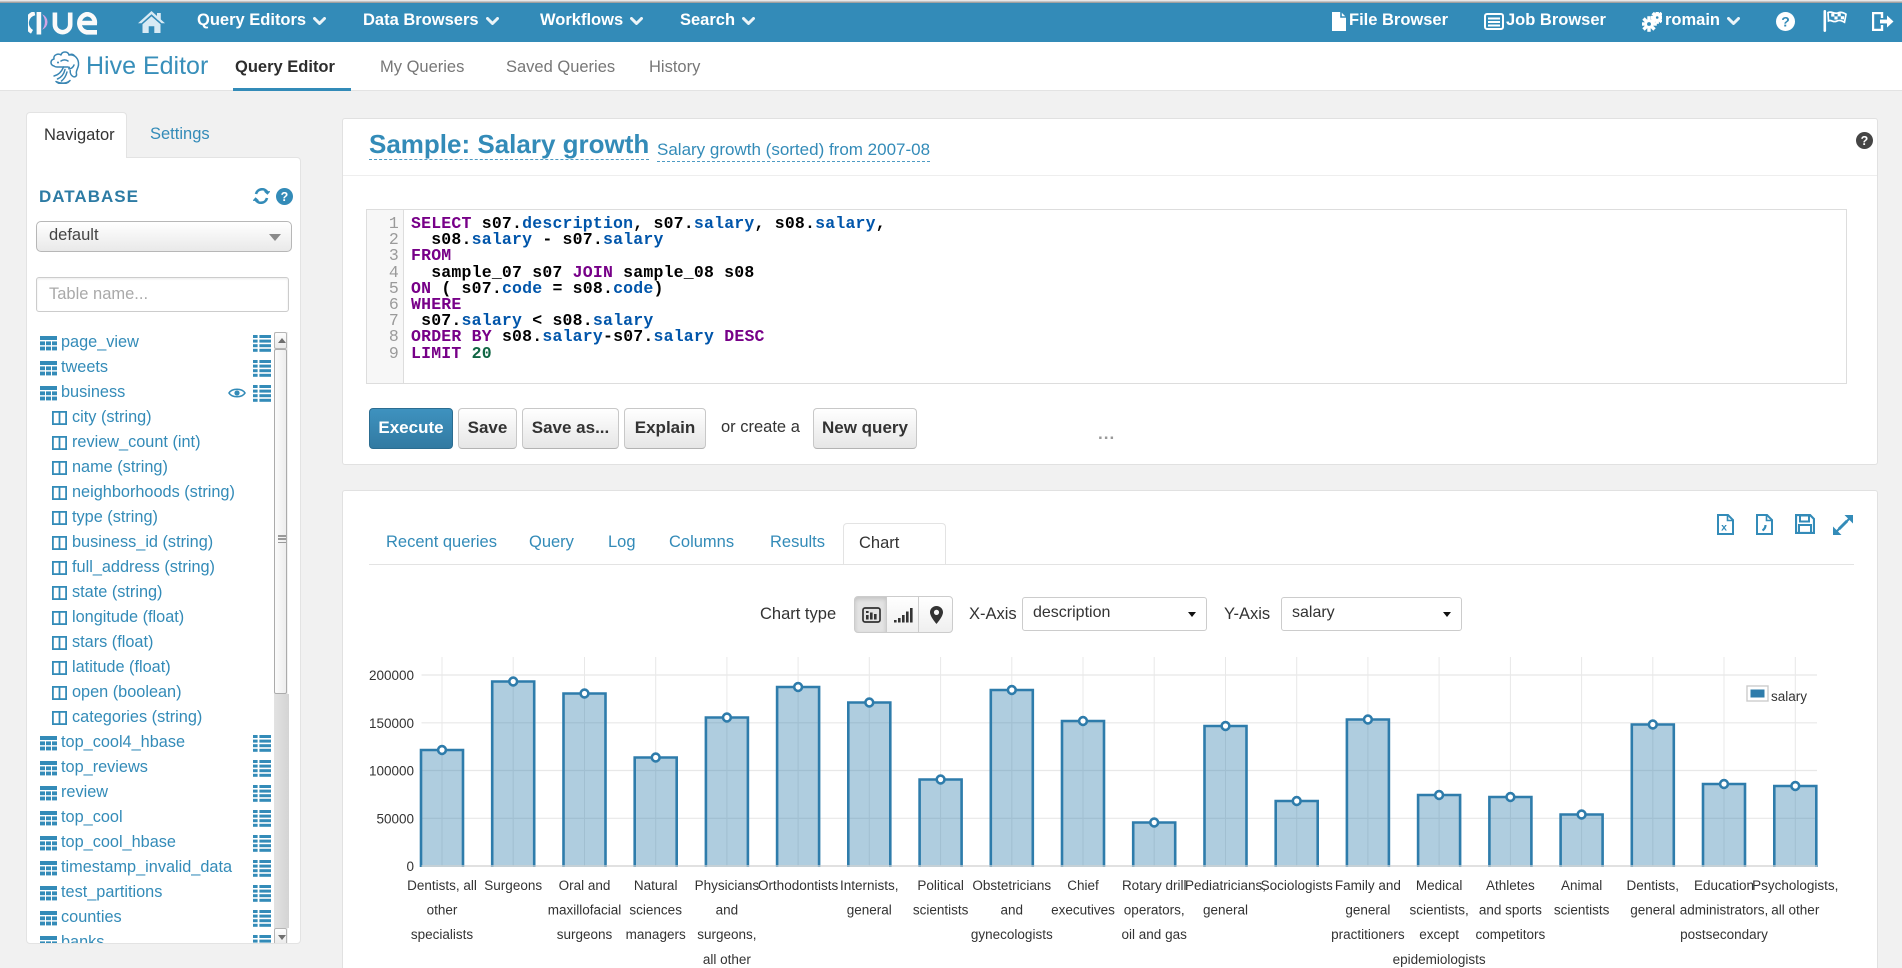 The image size is (1902, 968). Describe the element at coordinates (585, 885) in the screenshot. I see `svg-text: Oral and` at that location.